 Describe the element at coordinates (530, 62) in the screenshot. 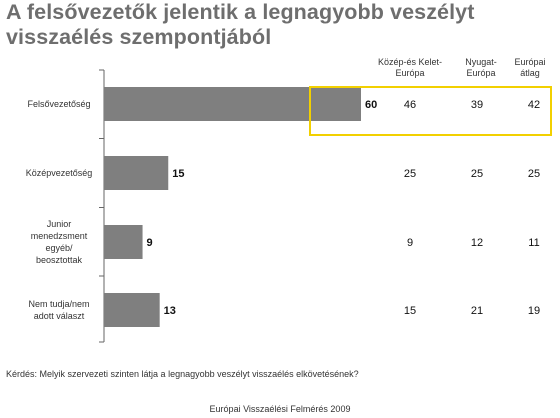

I see `column-header-eu-avg-line1: Európai` at that location.